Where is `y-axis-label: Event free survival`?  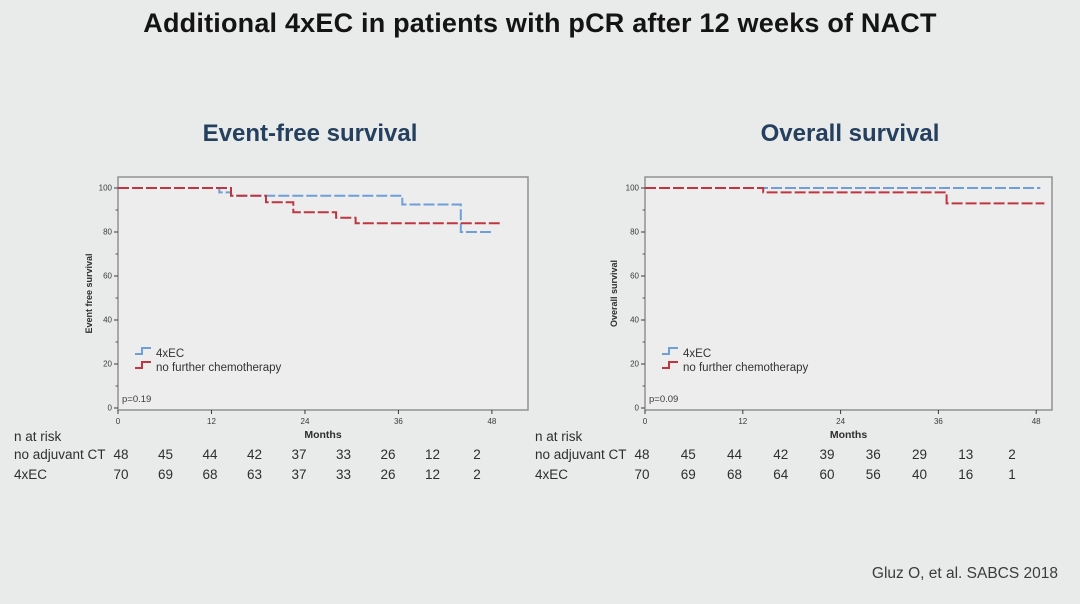 y-axis-label: Event free survival is located at coordinates (89, 293).